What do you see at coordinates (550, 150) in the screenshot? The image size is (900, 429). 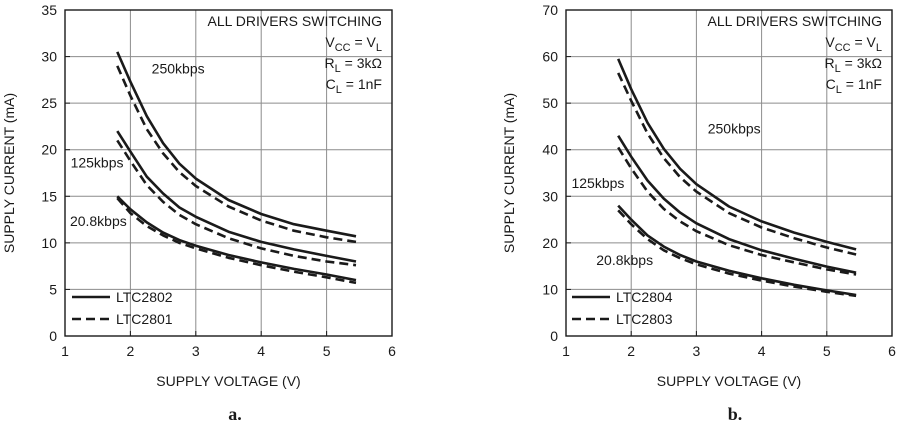 I see `y-tick-label: 40` at bounding box center [550, 150].